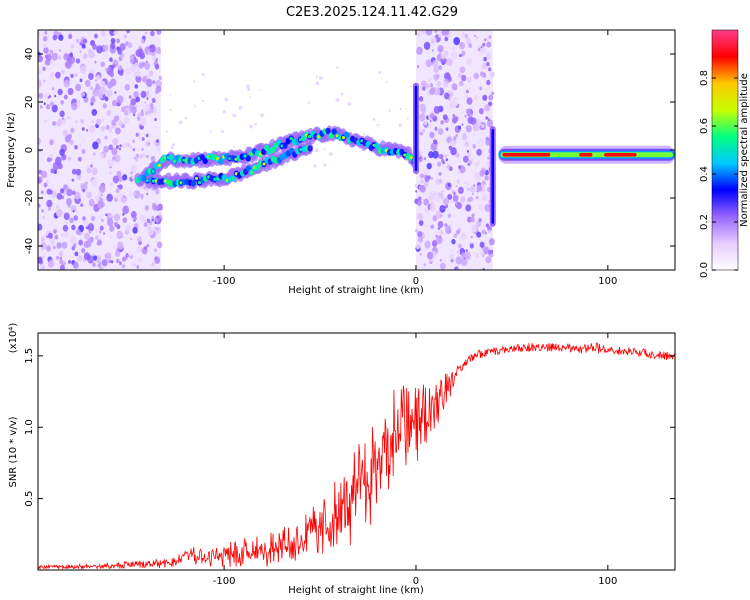 The height and width of the screenshot is (600, 750). What do you see at coordinates (221, 161) in the screenshot?
I see `ridge-blob` at bounding box center [221, 161].